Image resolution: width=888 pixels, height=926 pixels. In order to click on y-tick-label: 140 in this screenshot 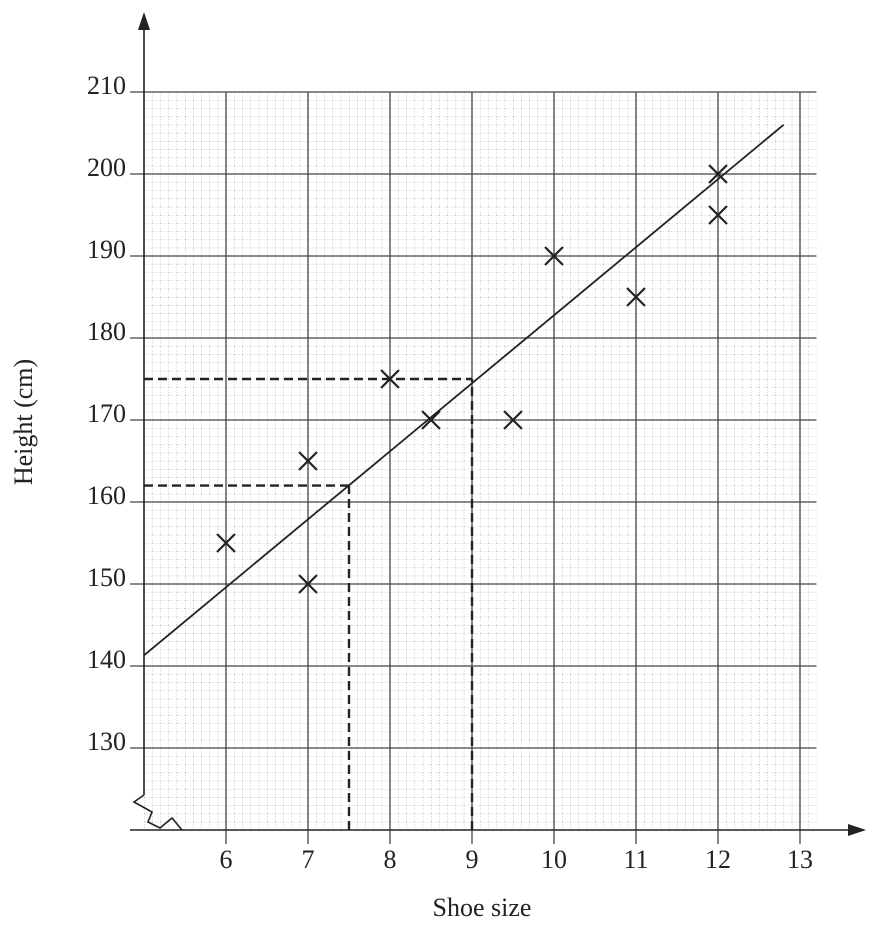, I will do `click(106, 659)`.